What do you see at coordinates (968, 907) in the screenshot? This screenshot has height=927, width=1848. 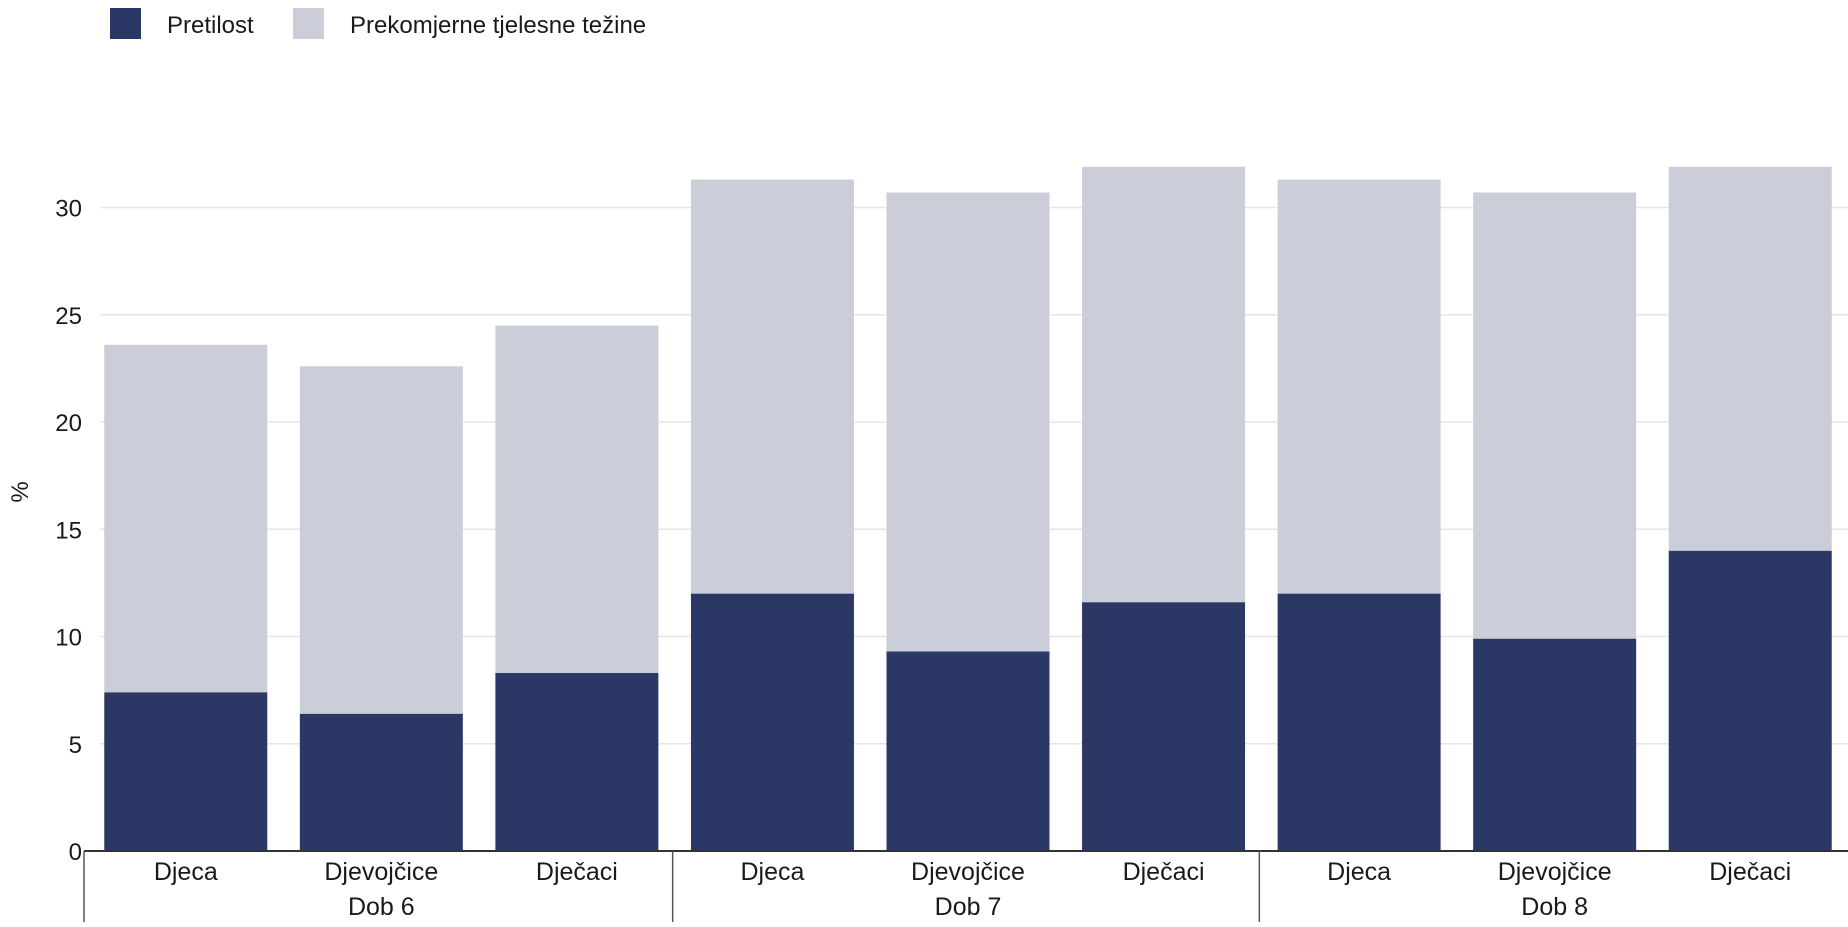 I see `x-group-label: Dob 7` at bounding box center [968, 907].